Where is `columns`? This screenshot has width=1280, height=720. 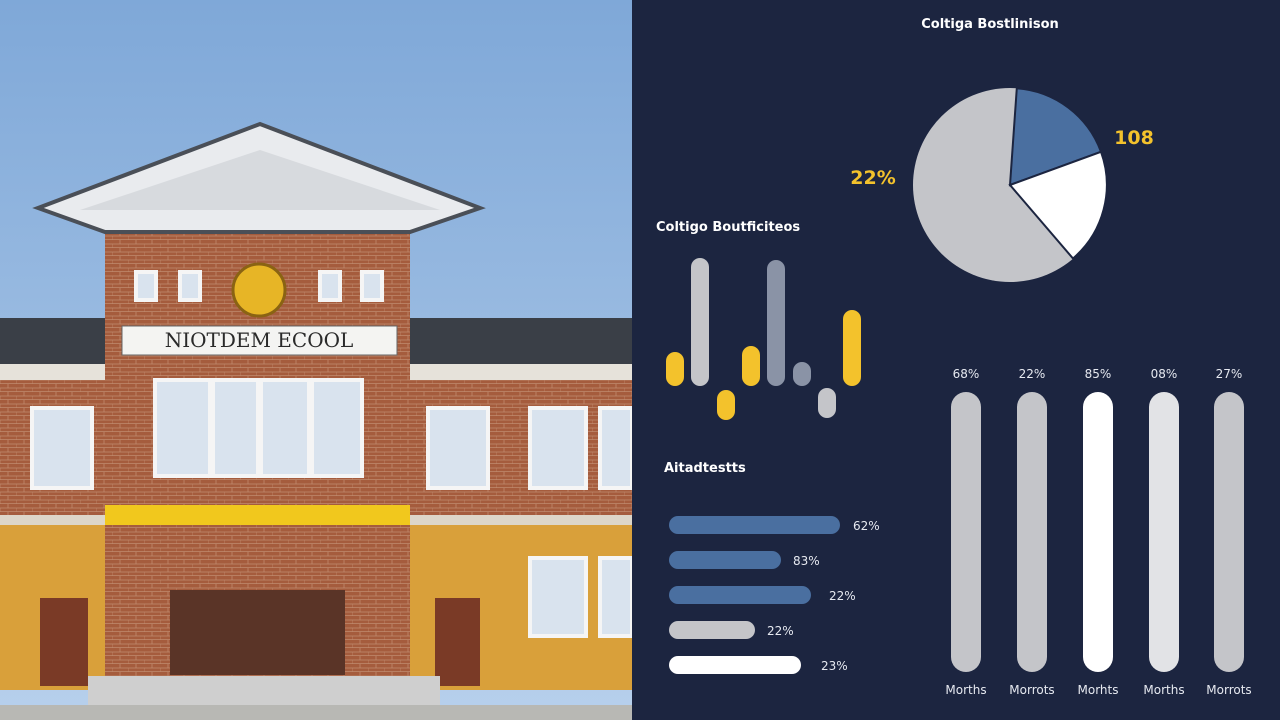
columns is located at coordinates (1097, 532).